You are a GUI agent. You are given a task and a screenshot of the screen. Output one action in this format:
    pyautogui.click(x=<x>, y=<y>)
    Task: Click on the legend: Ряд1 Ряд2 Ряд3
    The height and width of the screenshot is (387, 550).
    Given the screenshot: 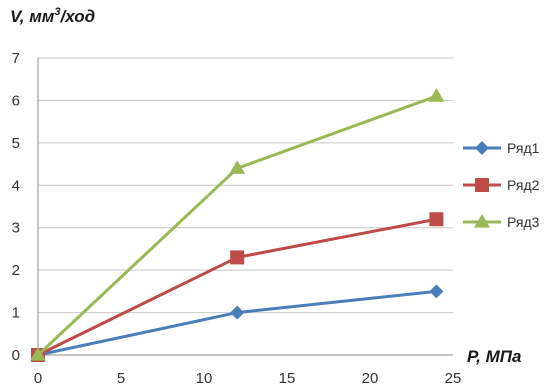 What is the action you would take?
    pyautogui.click(x=501, y=185)
    